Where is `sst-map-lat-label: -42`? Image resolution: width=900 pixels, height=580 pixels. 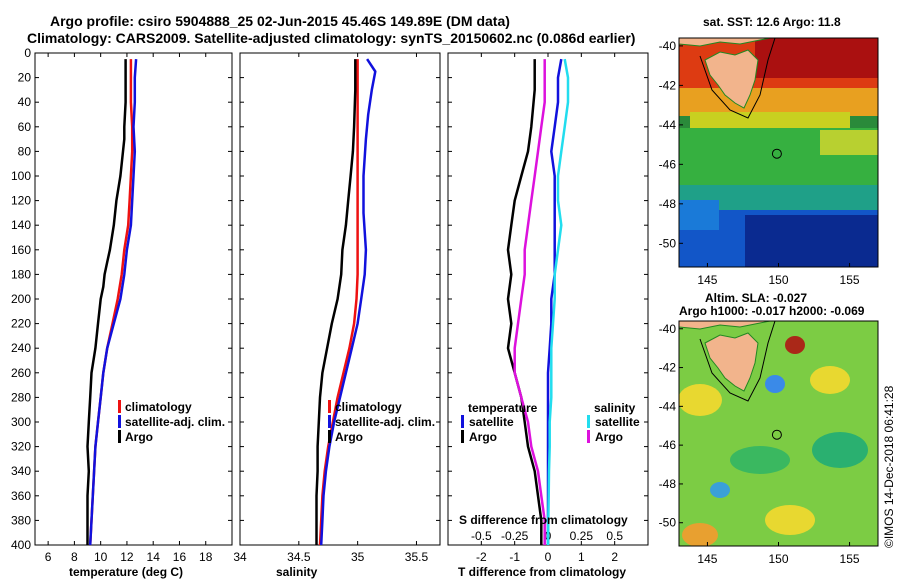 sst-map-lat-label: -42 is located at coordinates (668, 85).